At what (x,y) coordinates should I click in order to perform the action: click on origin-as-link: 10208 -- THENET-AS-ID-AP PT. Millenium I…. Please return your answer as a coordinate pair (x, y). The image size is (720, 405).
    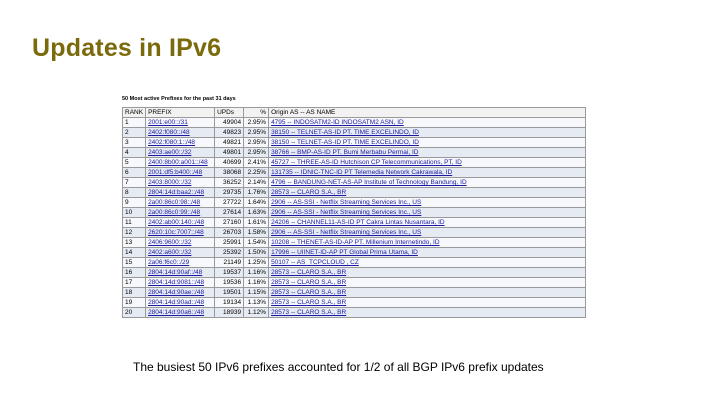
    Looking at the image, I should click on (427, 242).